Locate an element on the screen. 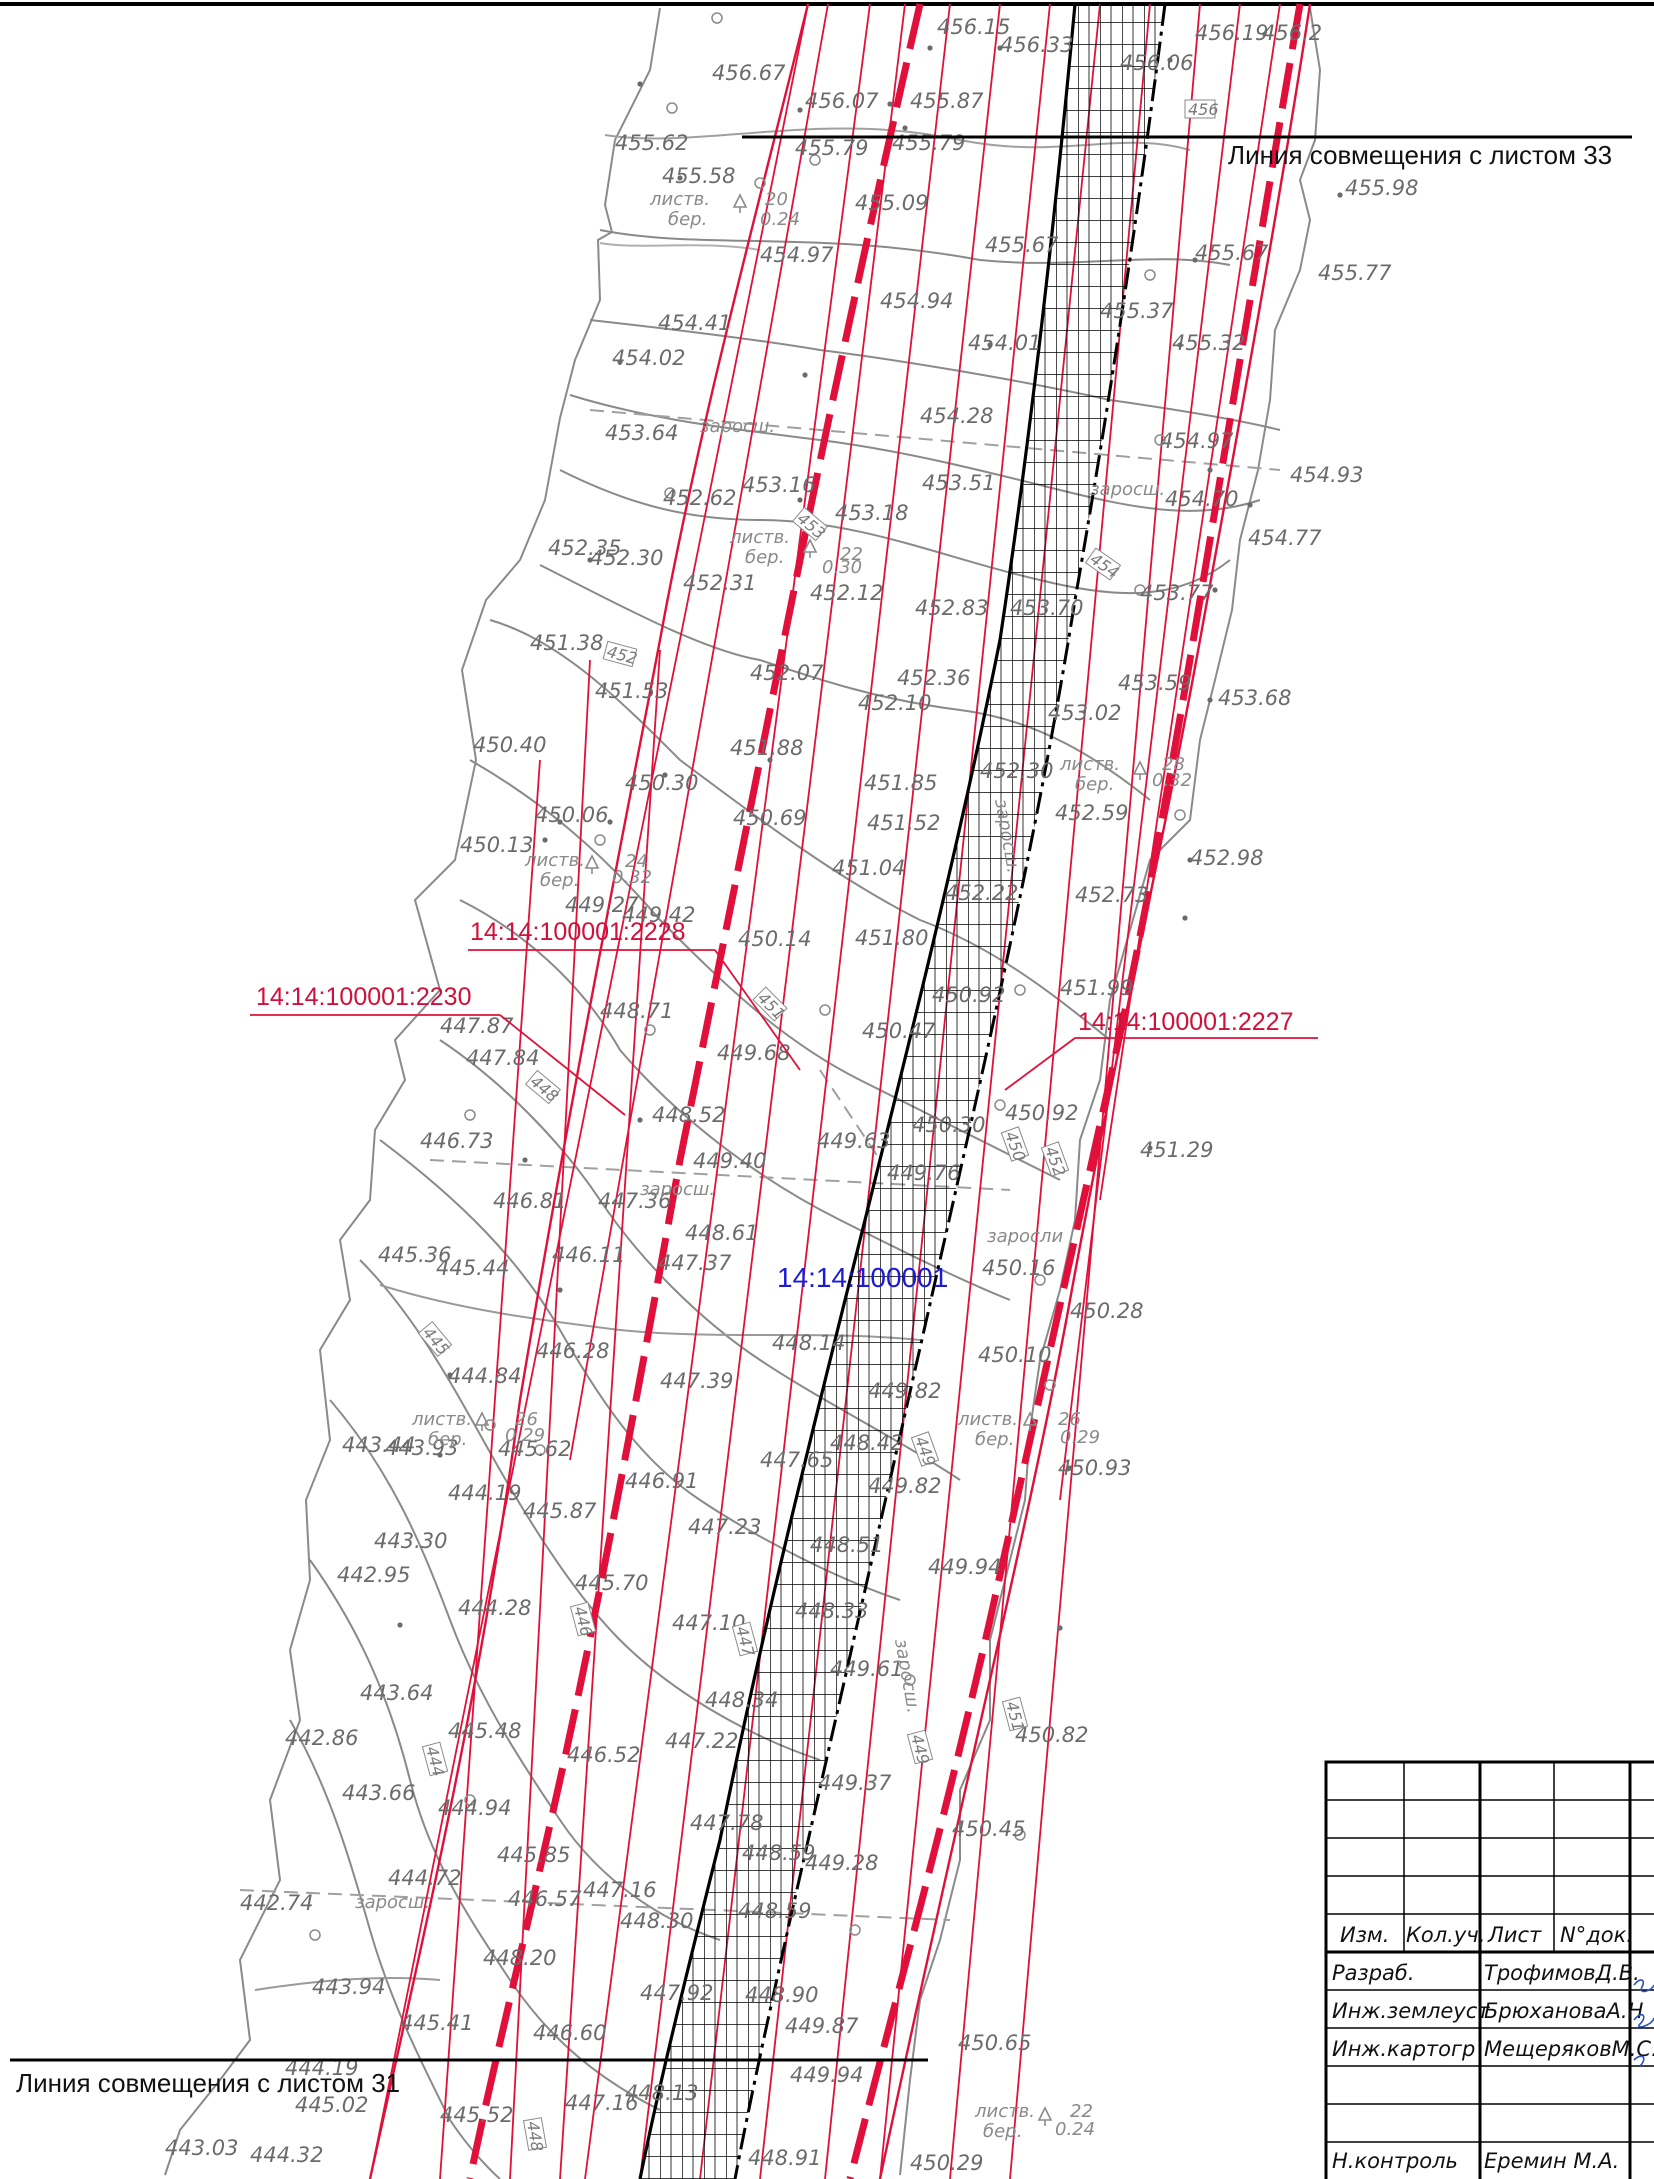 The height and width of the screenshot is (2179, 1654). elevation-label: 456.07 is located at coordinates (842, 101).